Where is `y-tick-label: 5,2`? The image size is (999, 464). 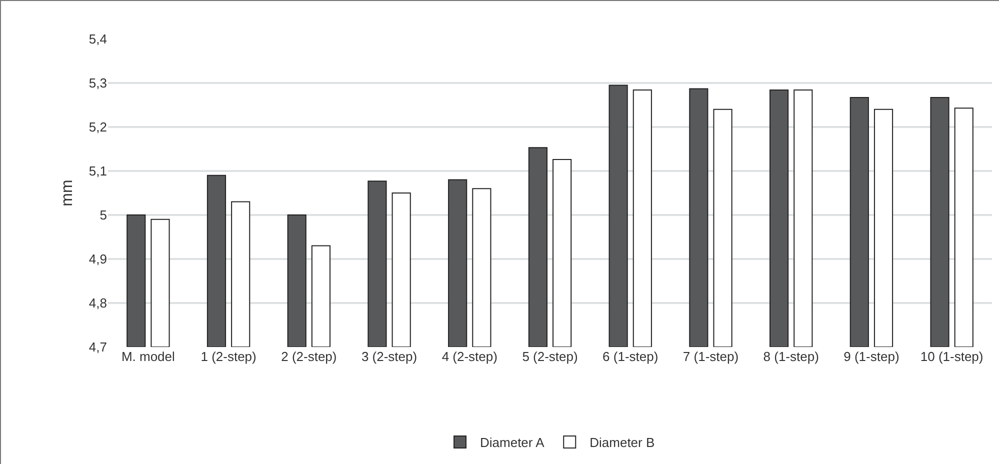
y-tick-label: 5,2 is located at coordinates (97, 127).